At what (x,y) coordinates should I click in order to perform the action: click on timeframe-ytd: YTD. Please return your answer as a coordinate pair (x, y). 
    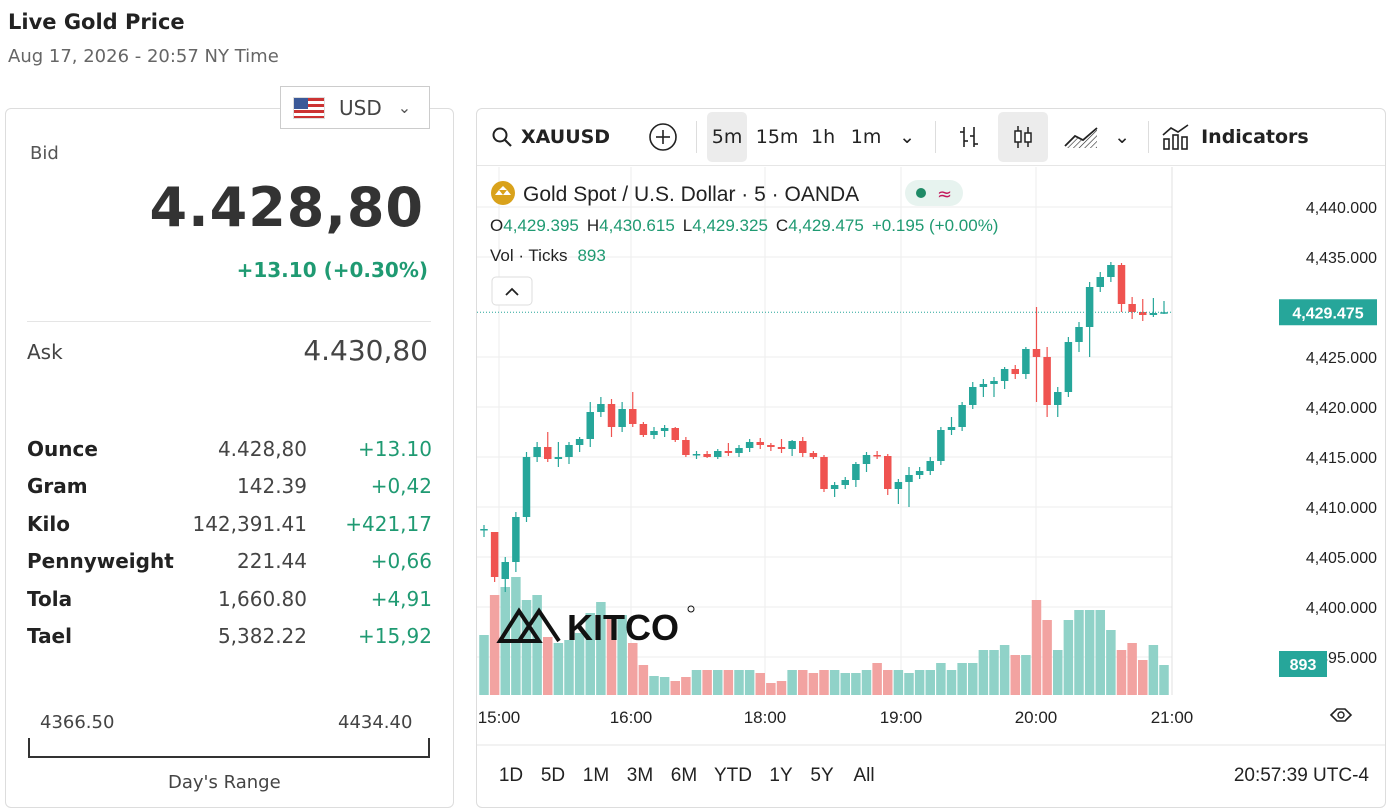
    Looking at the image, I should click on (733, 775).